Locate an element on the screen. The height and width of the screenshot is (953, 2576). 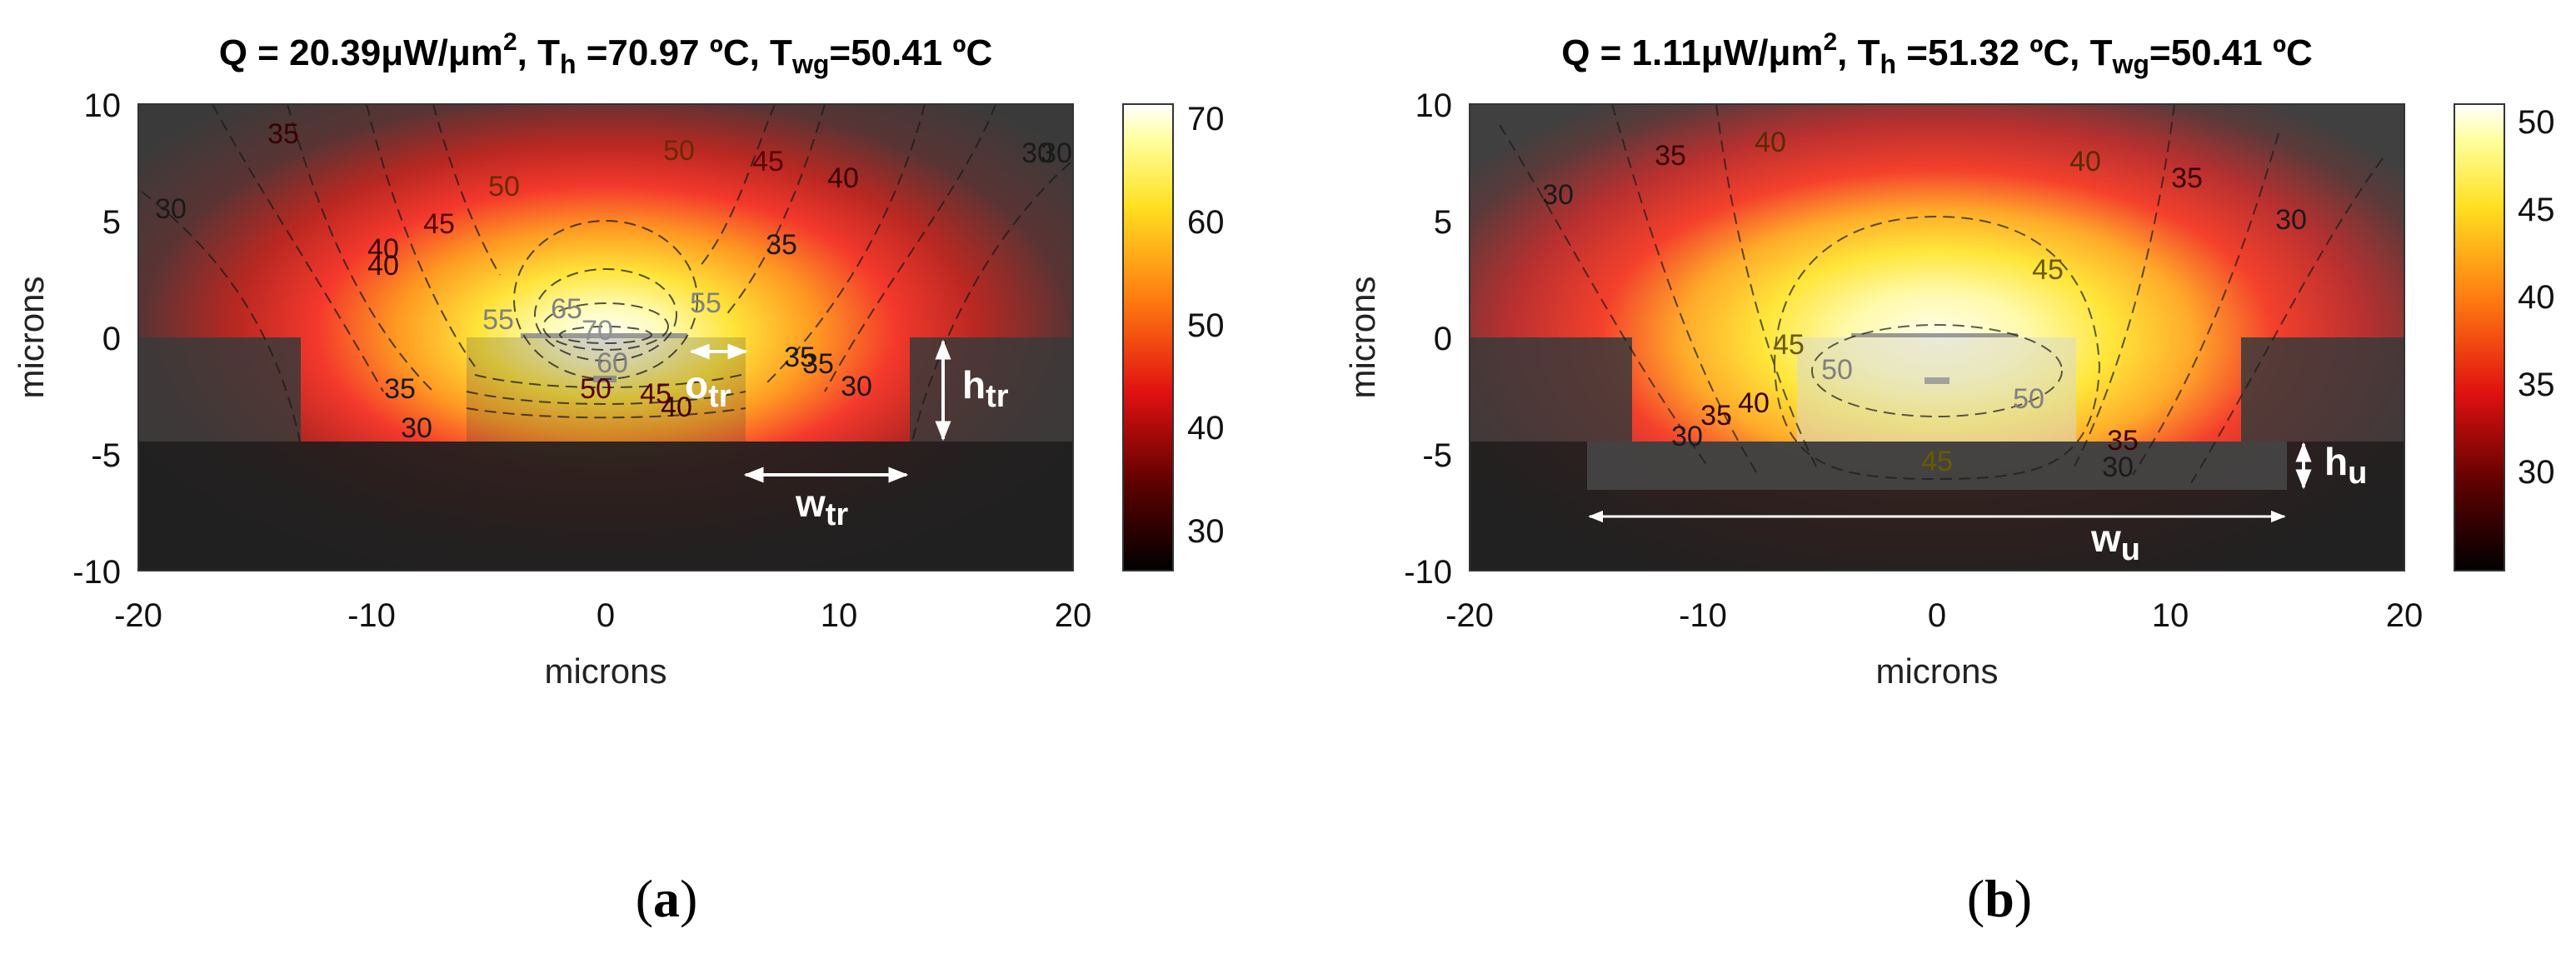
wu-label: wu is located at coordinates (2115, 541).